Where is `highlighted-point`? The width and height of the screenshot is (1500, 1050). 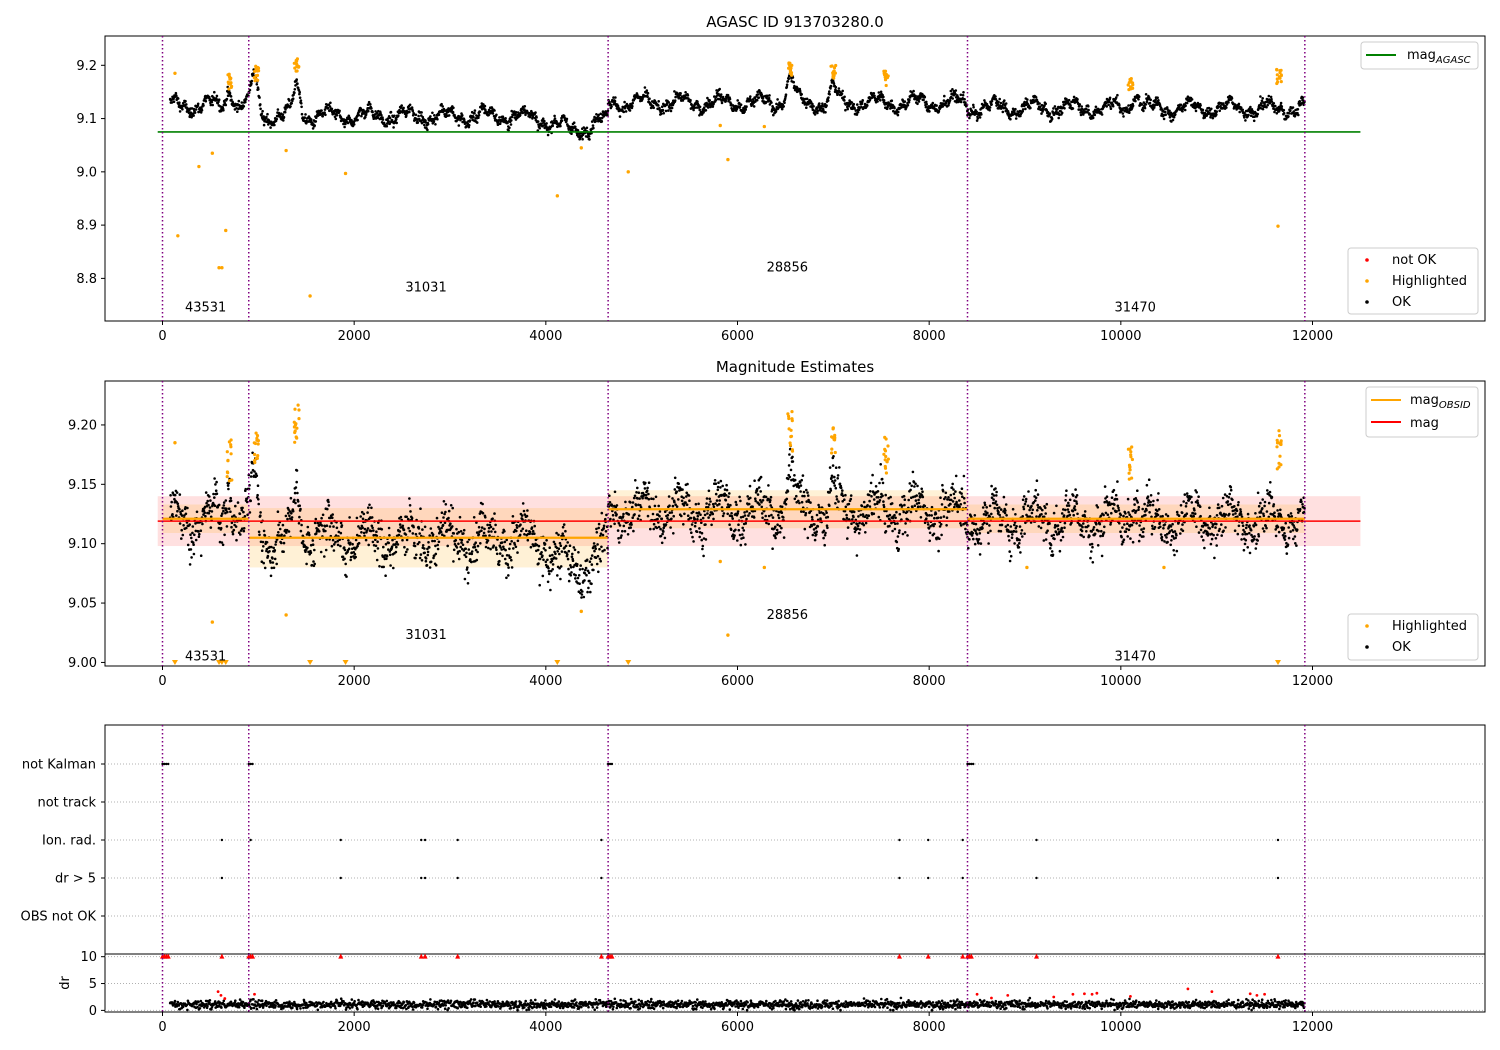 highlighted-point is located at coordinates (230, 79).